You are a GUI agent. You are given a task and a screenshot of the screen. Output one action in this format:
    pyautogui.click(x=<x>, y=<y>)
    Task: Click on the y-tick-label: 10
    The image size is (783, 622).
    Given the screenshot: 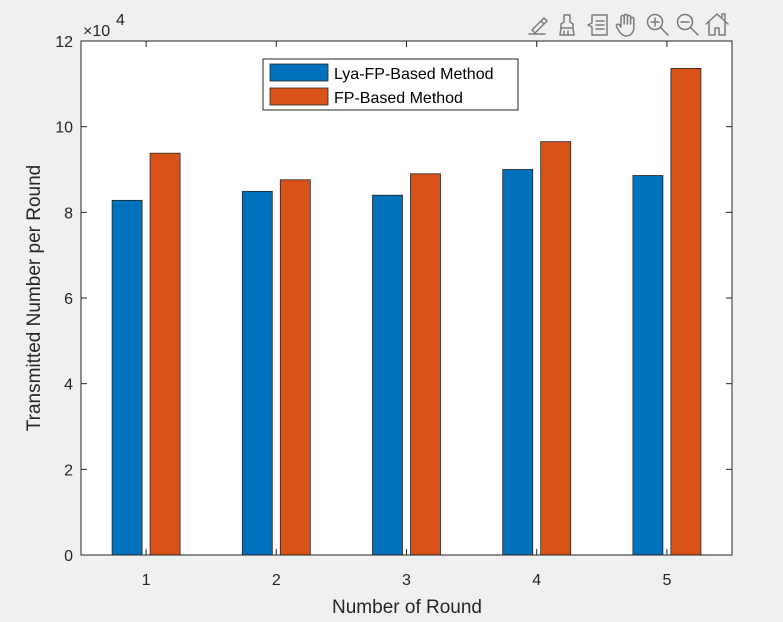 What is the action you would take?
    pyautogui.click(x=64, y=128)
    